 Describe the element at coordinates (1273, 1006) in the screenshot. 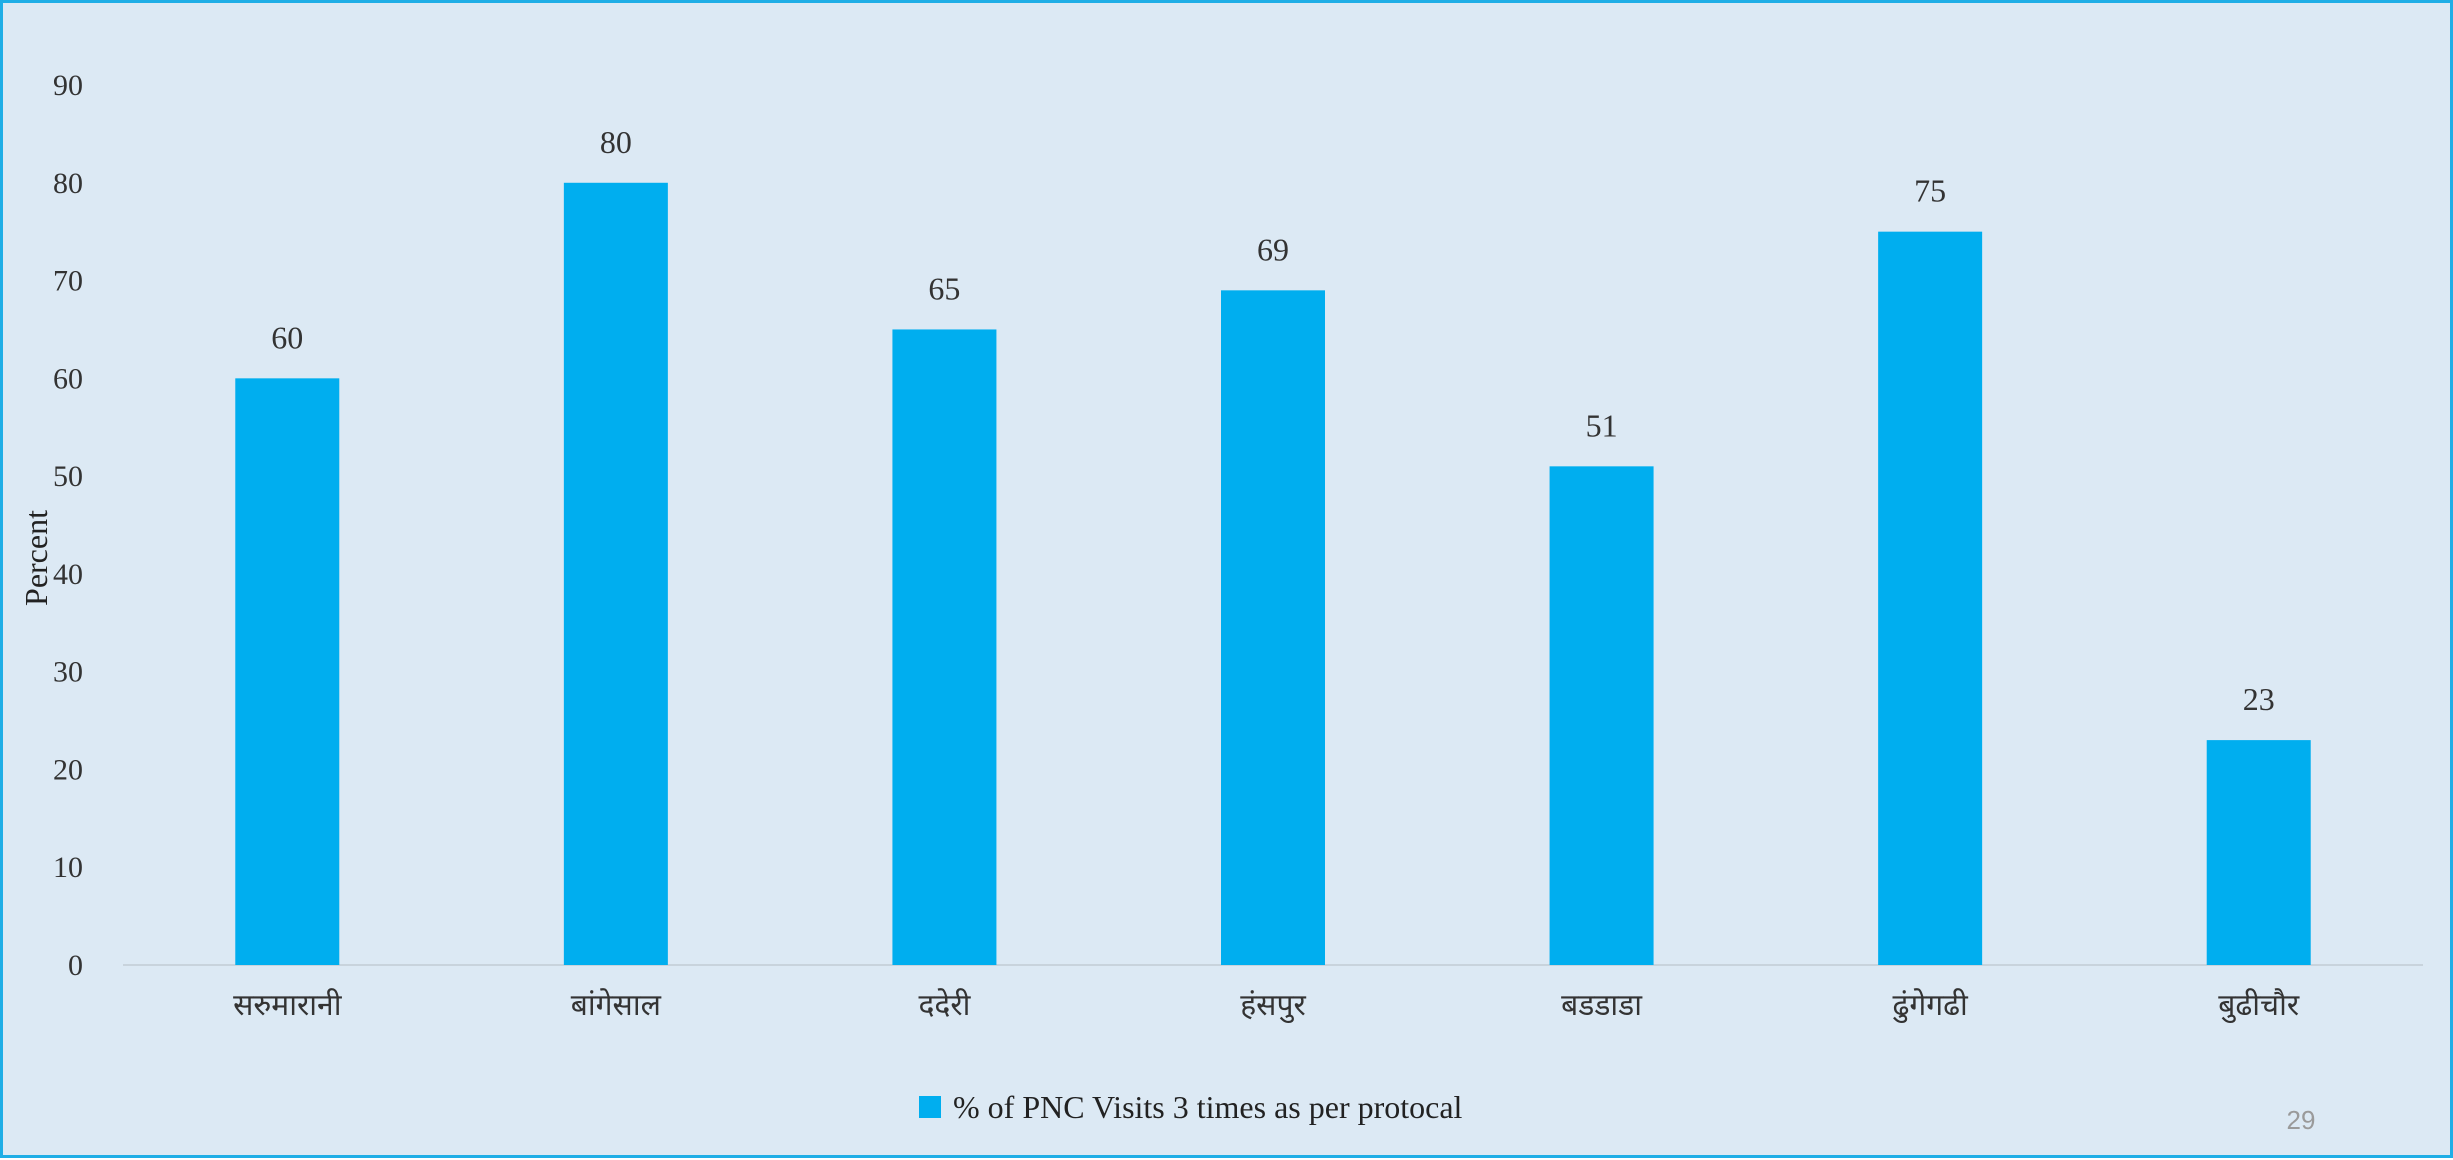

I see `category-label-3: हंसपुर` at that location.